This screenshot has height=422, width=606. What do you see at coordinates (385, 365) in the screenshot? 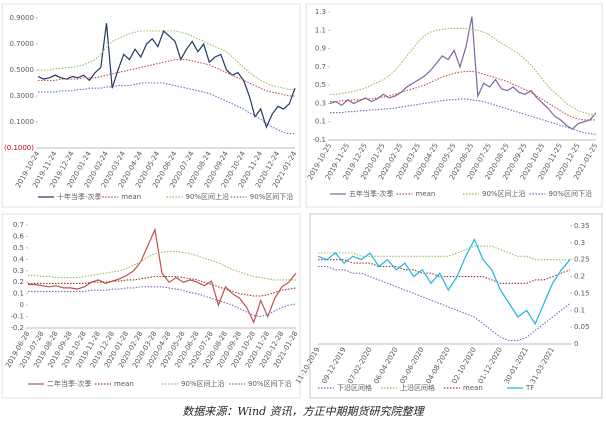
I see `x-tick-label: 06-04-2020` at bounding box center [385, 365].